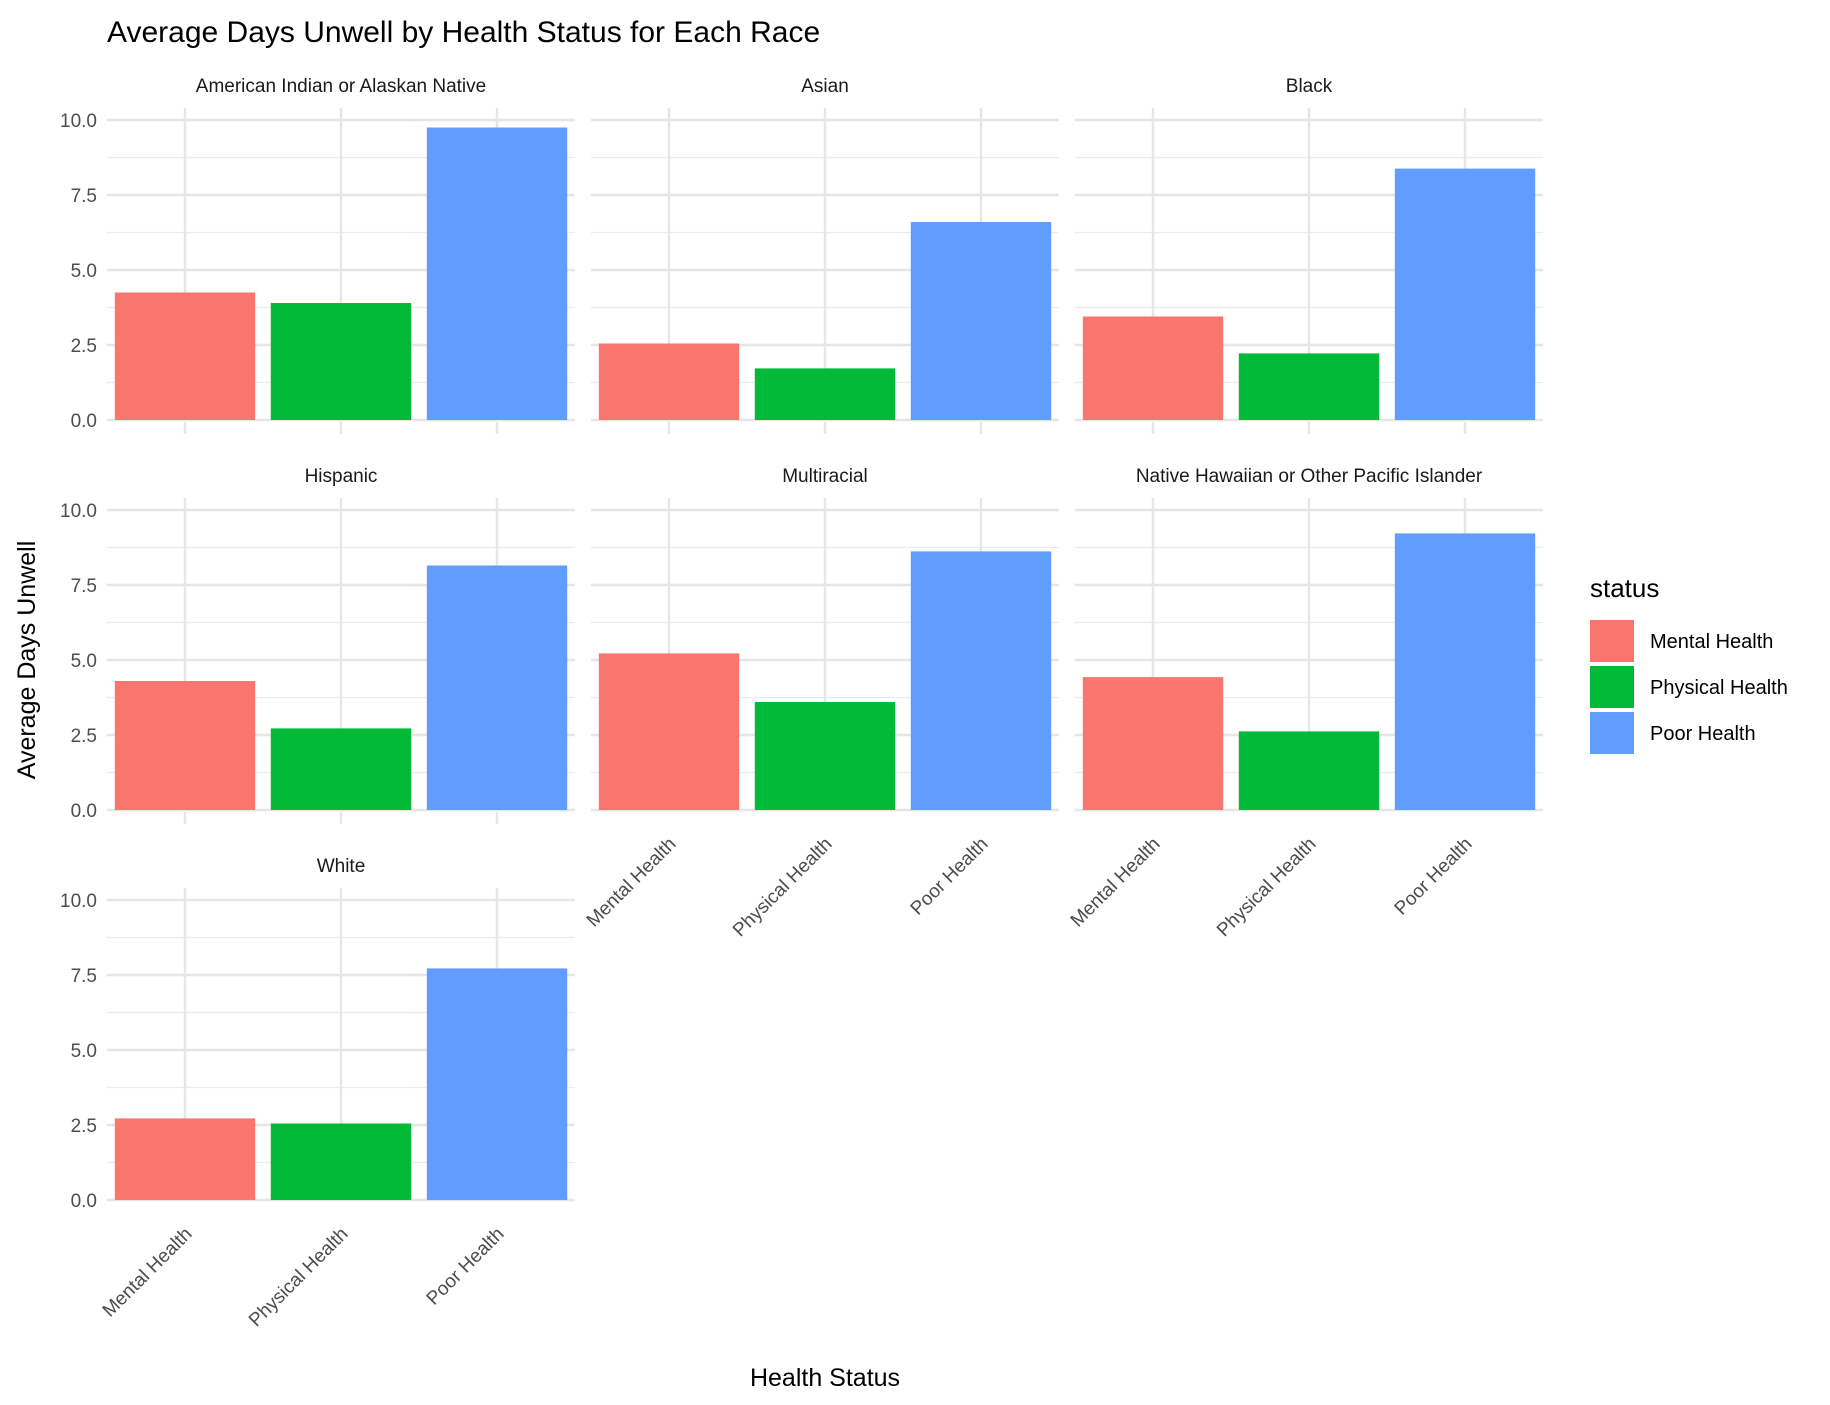 The width and height of the screenshot is (1830, 1405). Describe the element at coordinates (1719, 688) in the screenshot. I see `legend-label: Physical Health` at that location.